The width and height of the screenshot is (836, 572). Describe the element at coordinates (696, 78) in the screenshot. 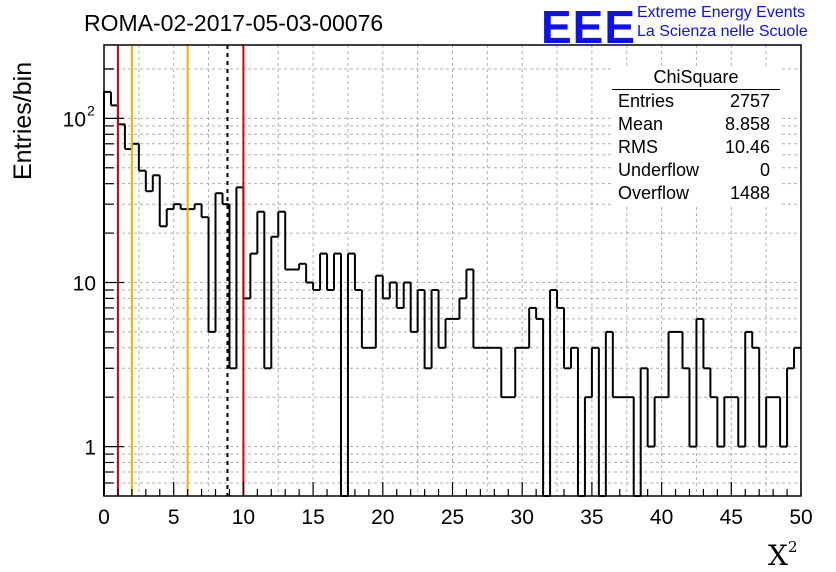

I see `stats-title: ChiSquare` at that location.